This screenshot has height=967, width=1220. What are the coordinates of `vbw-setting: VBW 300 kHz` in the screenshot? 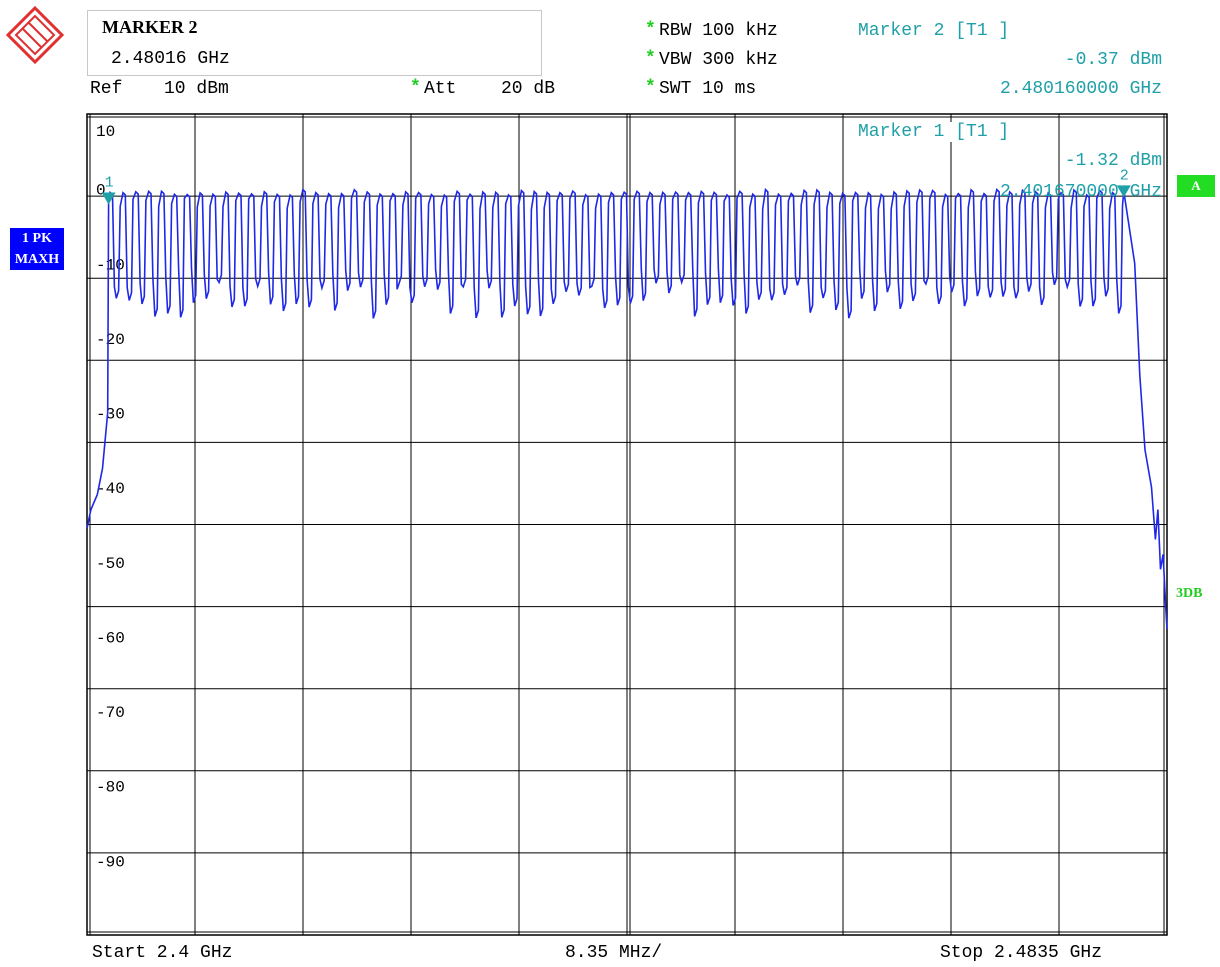 It's located at (718, 60).